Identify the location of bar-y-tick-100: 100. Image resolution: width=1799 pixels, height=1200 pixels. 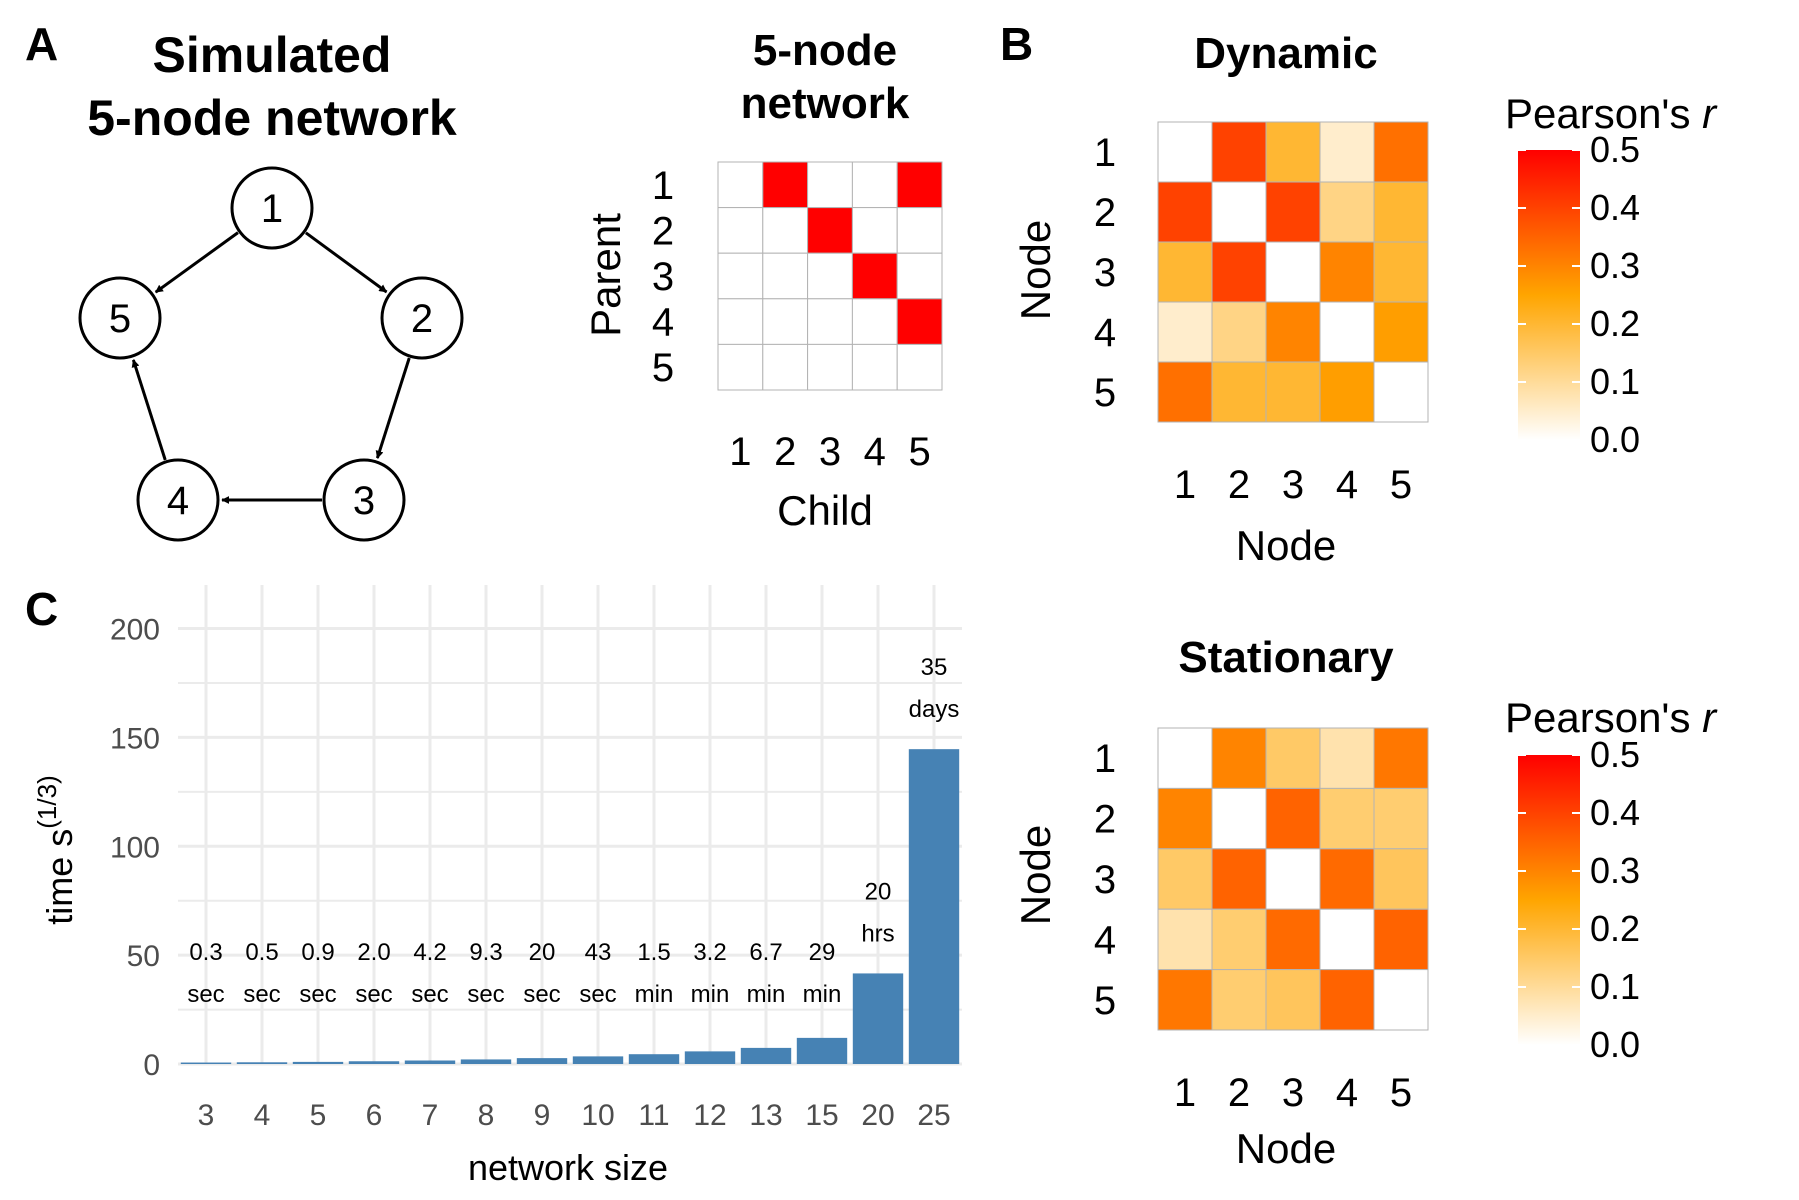
(135, 847).